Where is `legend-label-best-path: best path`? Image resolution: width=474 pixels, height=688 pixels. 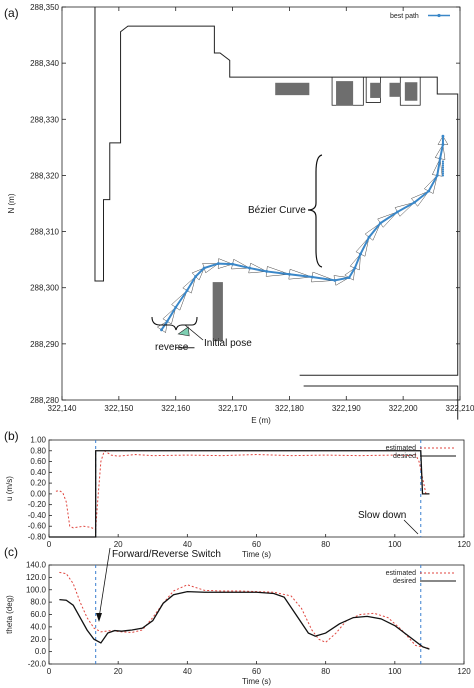
legend-label-best-path: best path is located at coordinates (404, 16).